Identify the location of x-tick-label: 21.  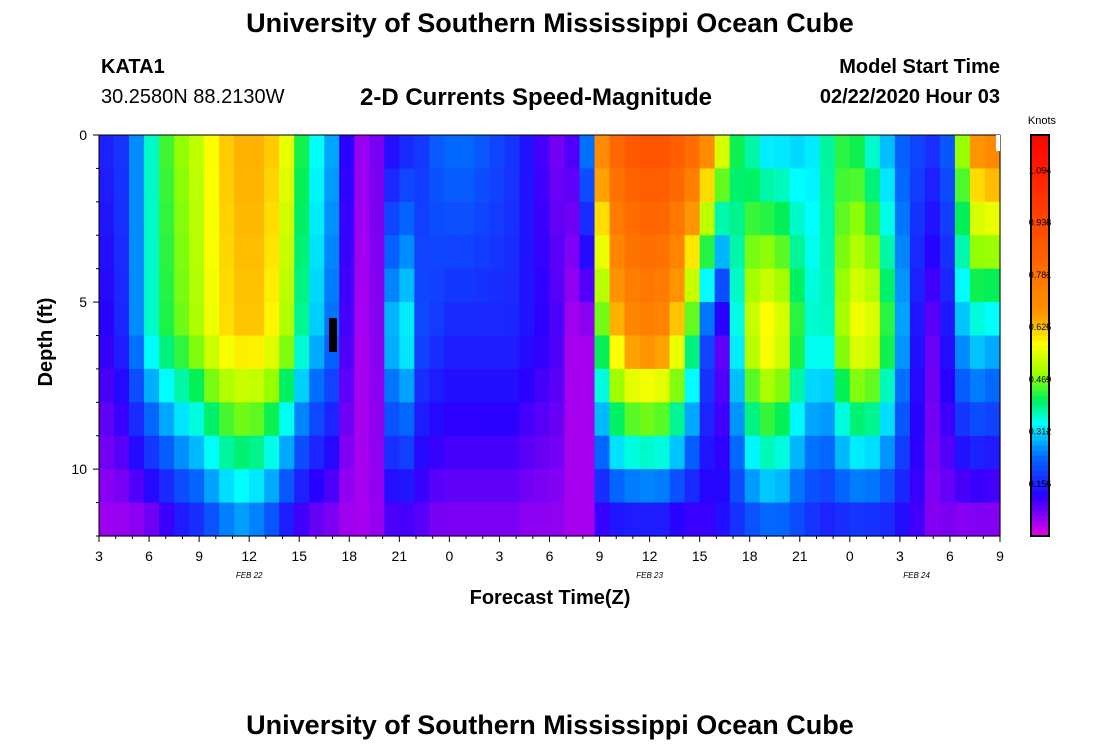
(400, 556).